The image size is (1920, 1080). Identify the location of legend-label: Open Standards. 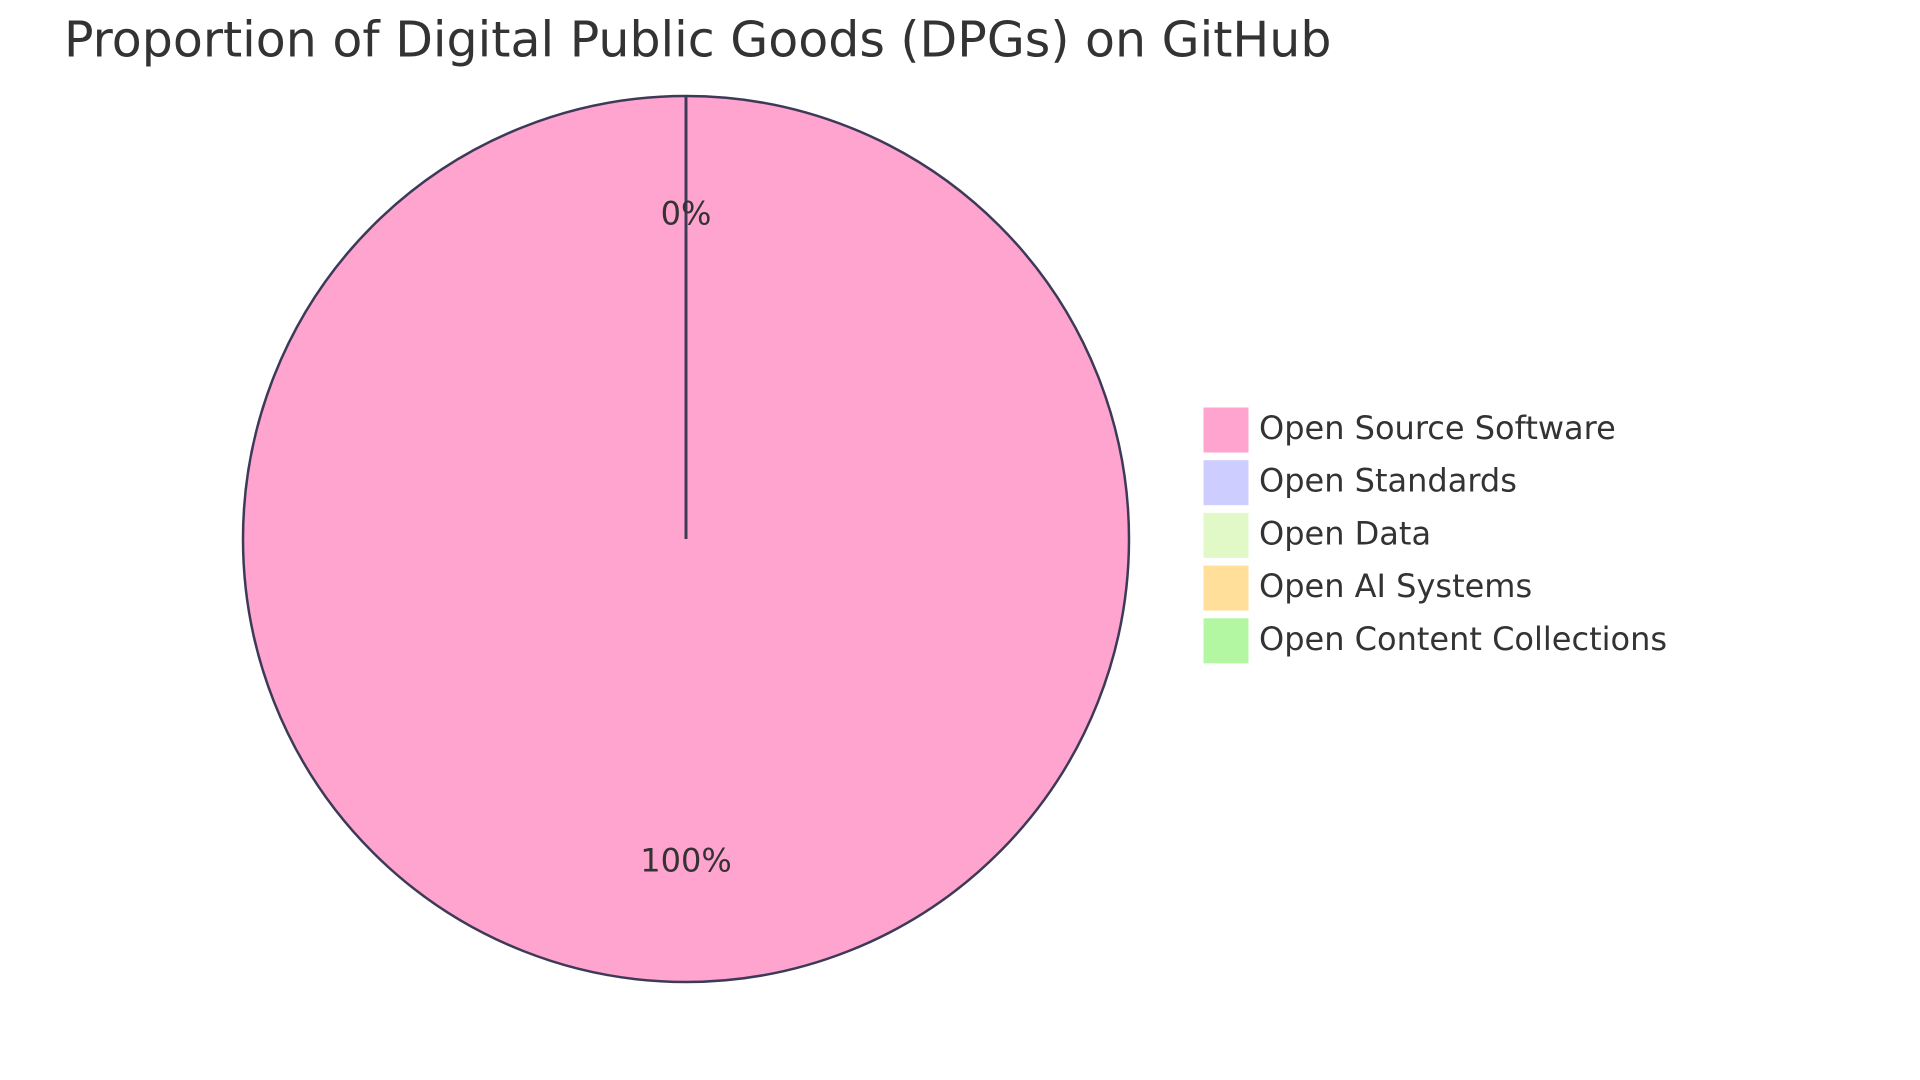
(1388, 481).